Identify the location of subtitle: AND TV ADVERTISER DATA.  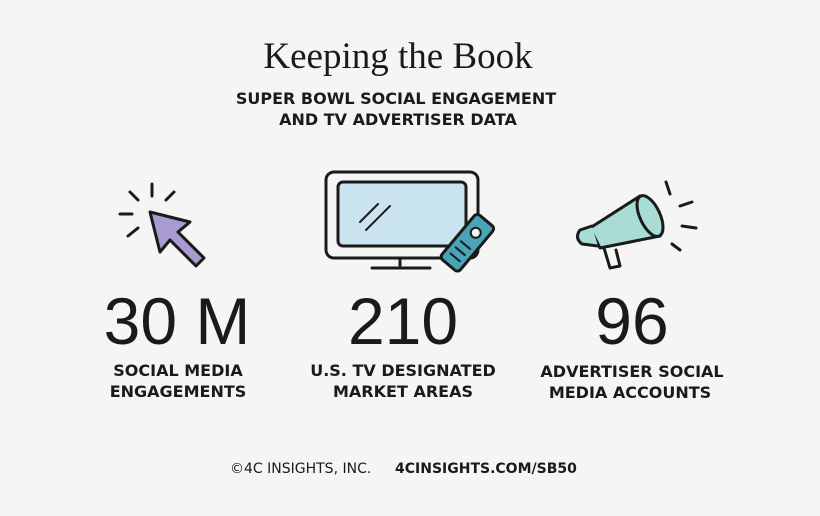
(398, 119).